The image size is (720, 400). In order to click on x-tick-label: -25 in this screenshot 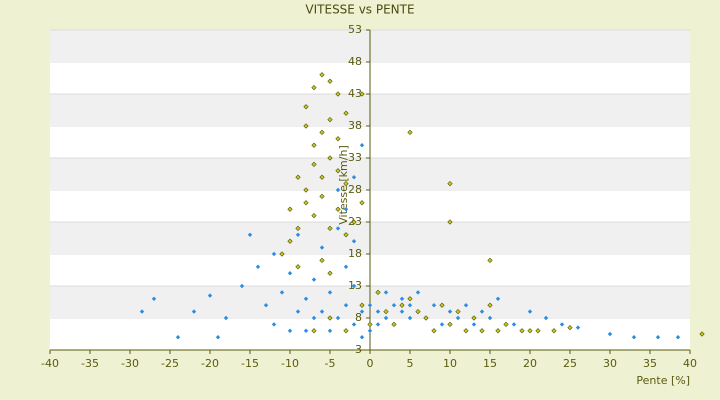, I will do `click(170, 363)`.